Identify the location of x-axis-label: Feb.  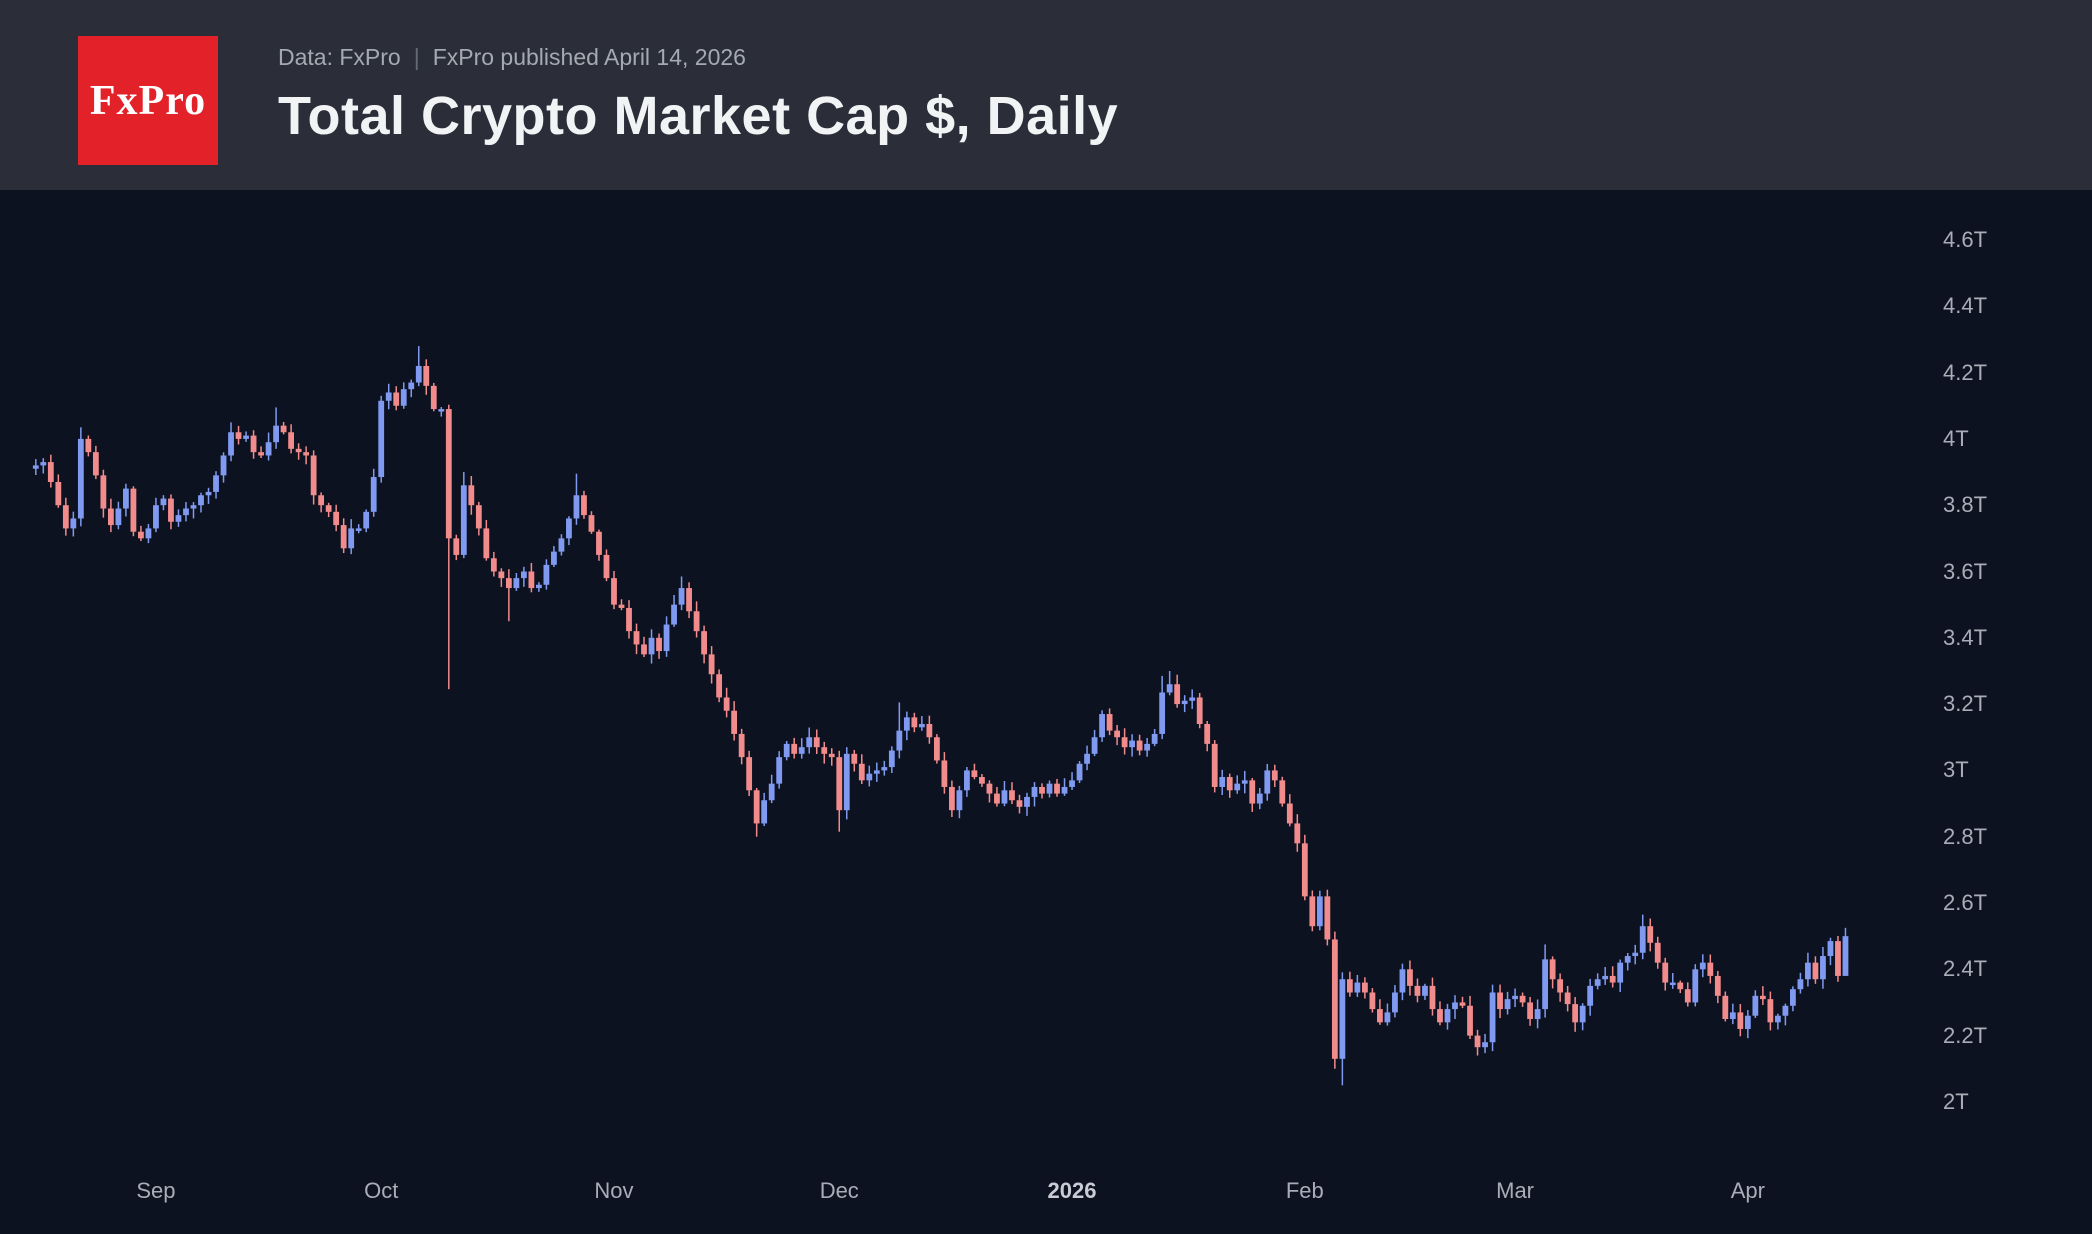
(1304, 1190).